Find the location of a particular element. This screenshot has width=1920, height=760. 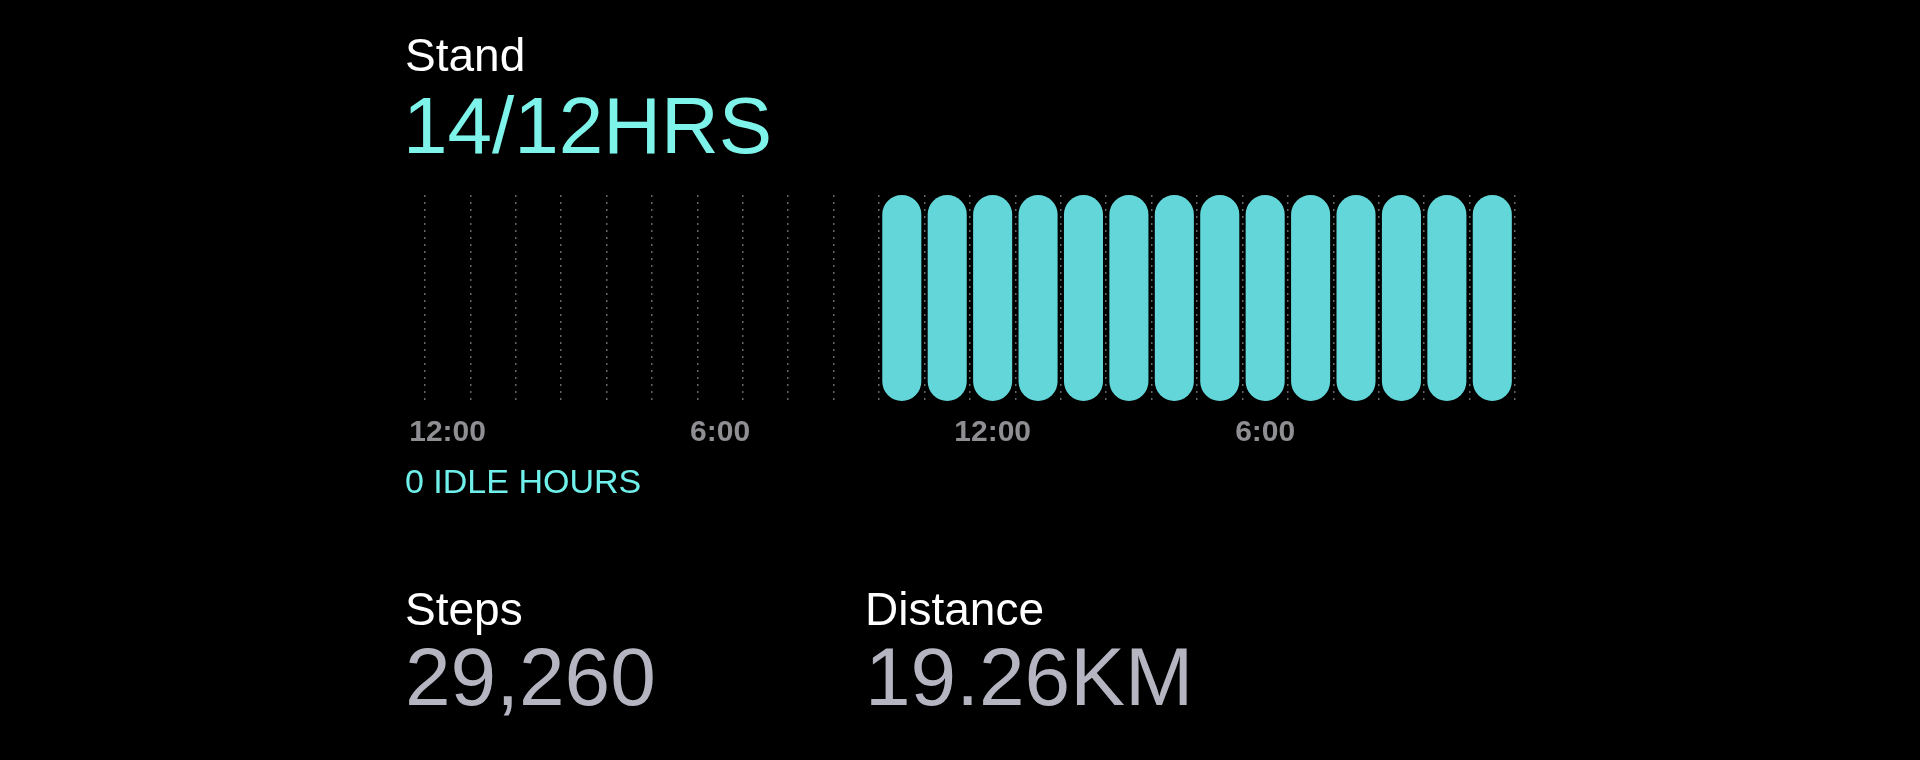

text: Steps is located at coordinates (464, 609).